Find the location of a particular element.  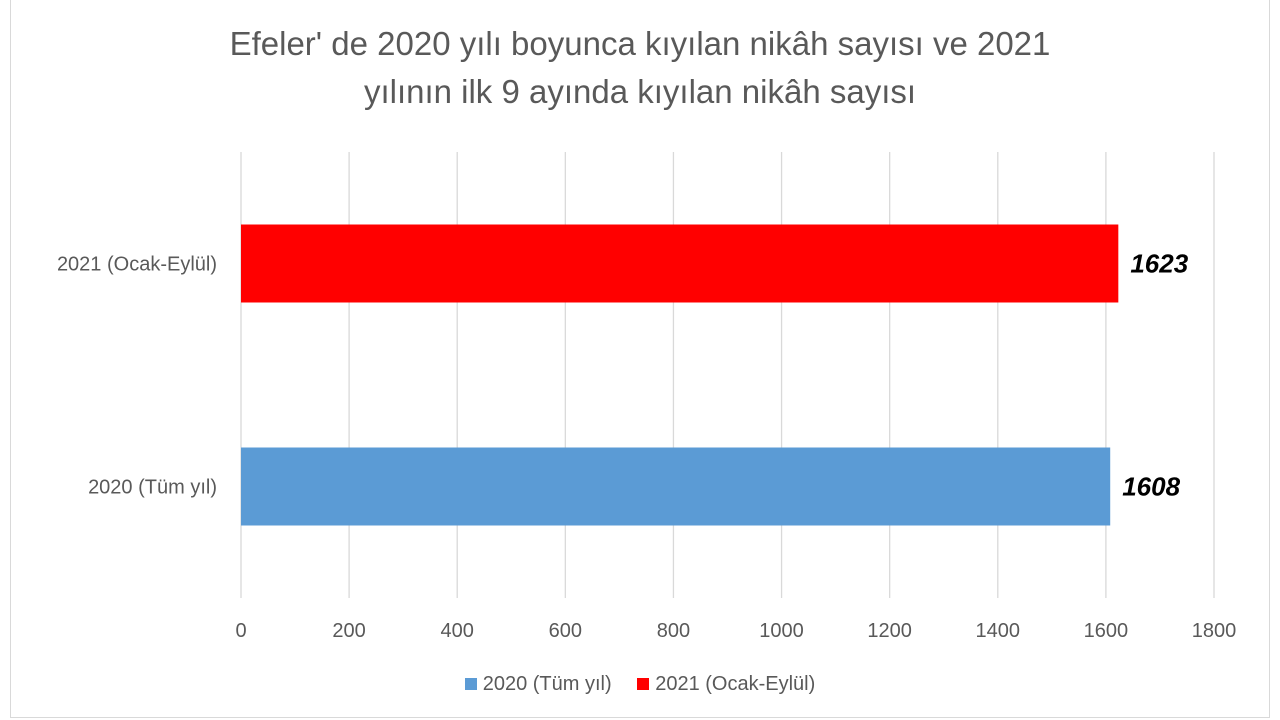

x-tick-label-1800: 1800 is located at coordinates (1214, 631).